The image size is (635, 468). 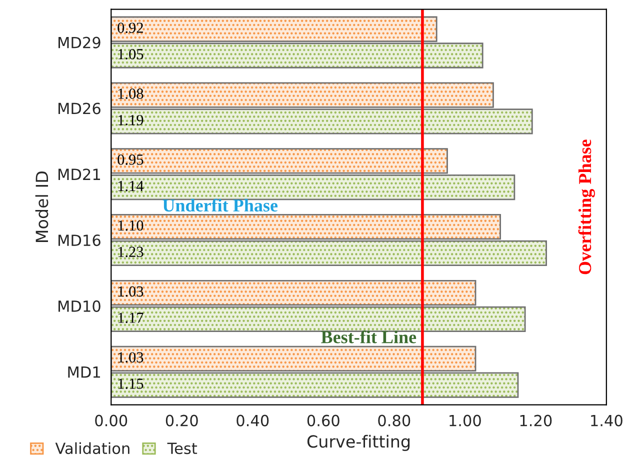 What do you see at coordinates (368, 337) in the screenshot?
I see `annotation: Best-fit Line` at bounding box center [368, 337].